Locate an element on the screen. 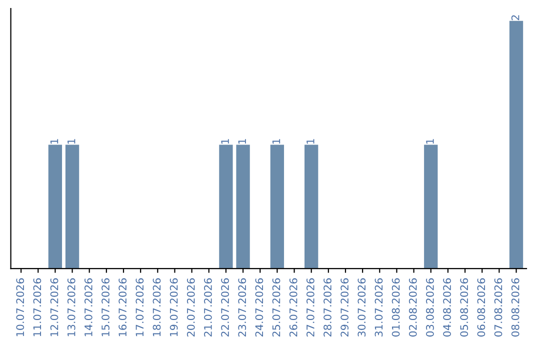 The width and height of the screenshot is (540, 340). x-tick-label: 28.07.2026 is located at coordinates (328, 307).